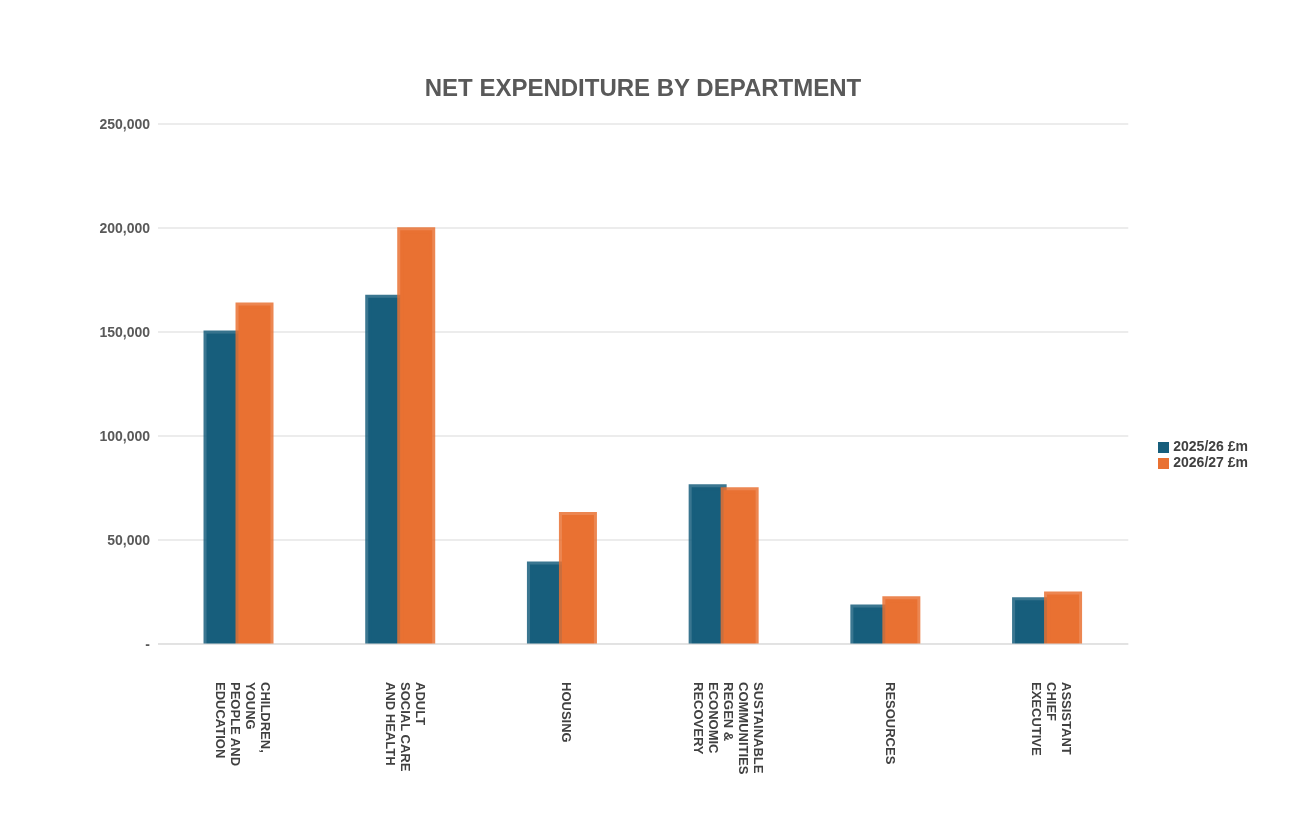  What do you see at coordinates (643, 88) in the screenshot?
I see `chart-title: NET EXPENDITURE BY DEPARTMENT` at bounding box center [643, 88].